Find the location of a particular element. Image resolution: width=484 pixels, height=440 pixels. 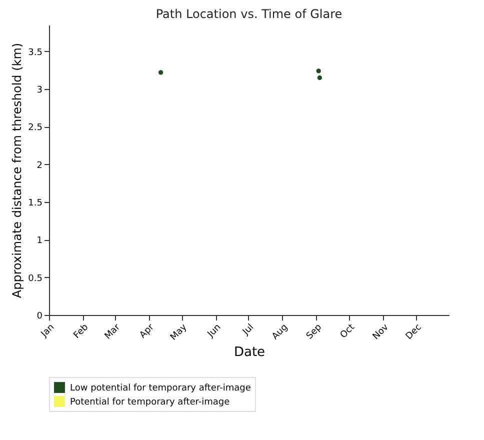

legend-label: Low potential for temporary after-image is located at coordinates (161, 389).